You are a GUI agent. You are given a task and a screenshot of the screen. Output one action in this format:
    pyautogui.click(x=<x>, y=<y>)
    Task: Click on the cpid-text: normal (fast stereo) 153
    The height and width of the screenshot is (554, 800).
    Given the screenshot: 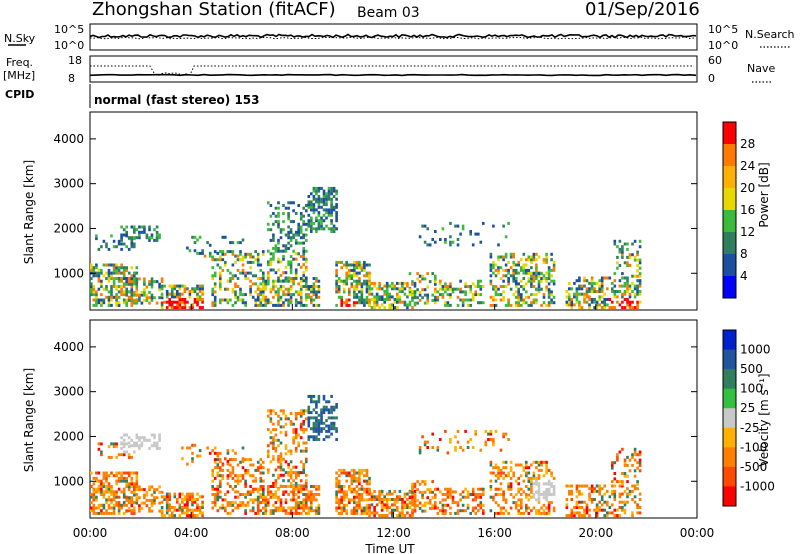 What is the action you would take?
    pyautogui.click(x=177, y=100)
    